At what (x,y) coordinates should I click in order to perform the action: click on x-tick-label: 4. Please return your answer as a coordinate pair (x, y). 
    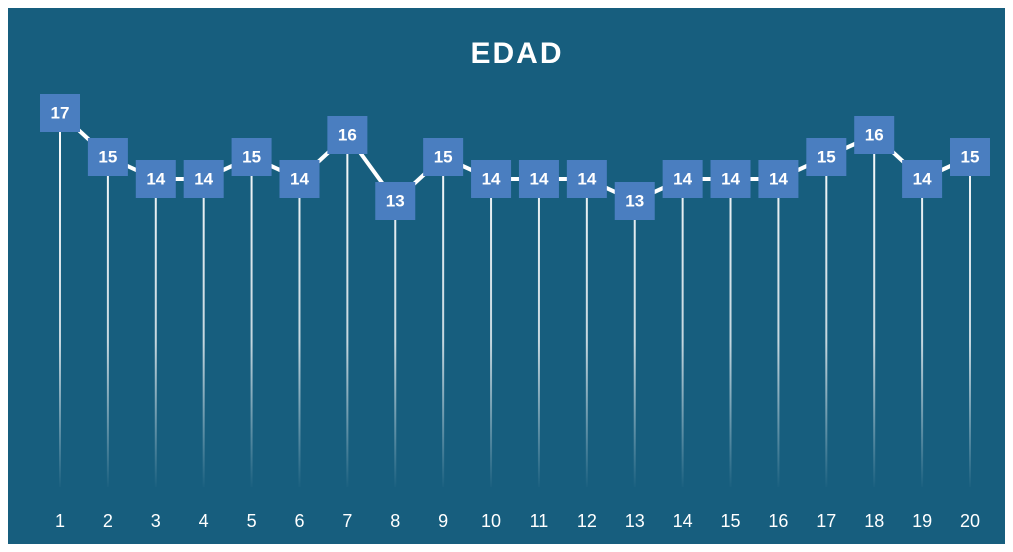
    Looking at the image, I should click on (204, 521).